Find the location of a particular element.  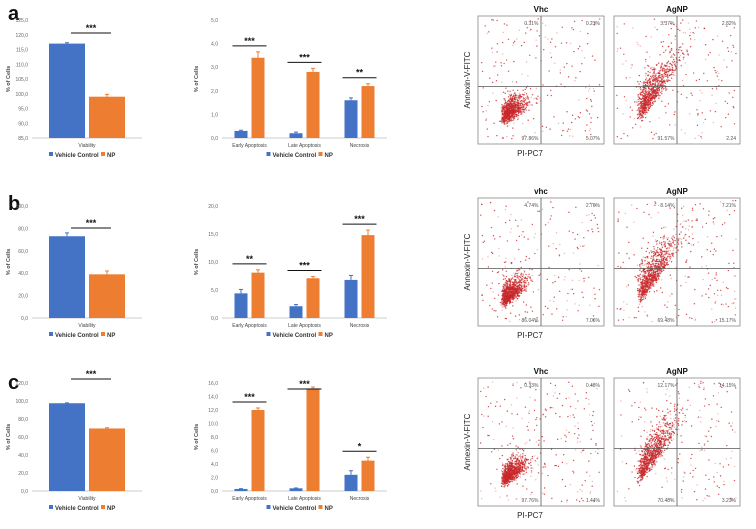

viability-y-tick: 40,0 is located at coordinates (23, 456).